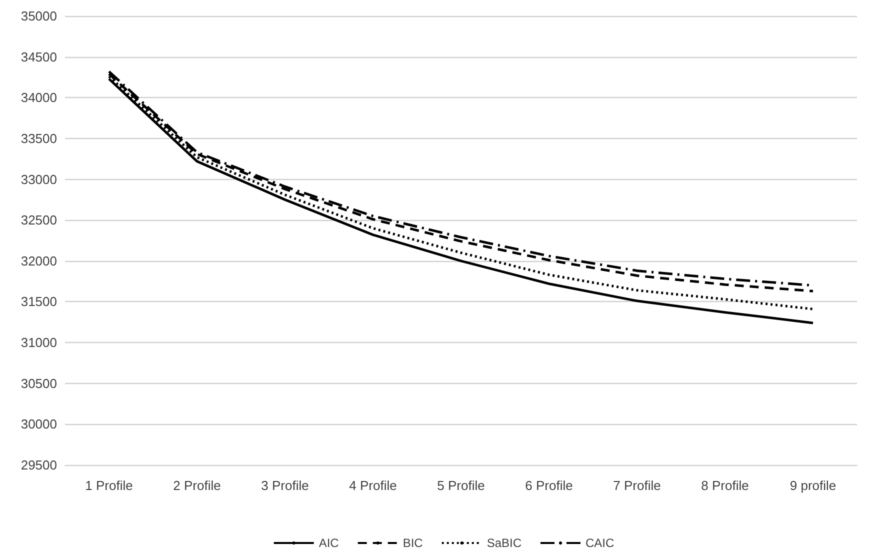 The height and width of the screenshot is (558, 887). What do you see at coordinates (38, 98) in the screenshot?
I see `y-tick-label: 34000` at bounding box center [38, 98].